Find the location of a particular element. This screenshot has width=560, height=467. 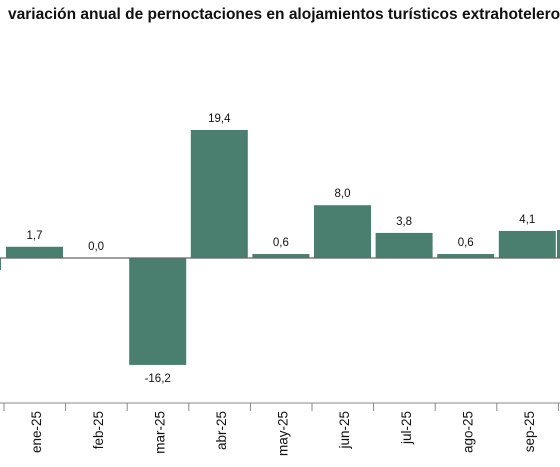

value-label: 19,4 is located at coordinates (219, 119).